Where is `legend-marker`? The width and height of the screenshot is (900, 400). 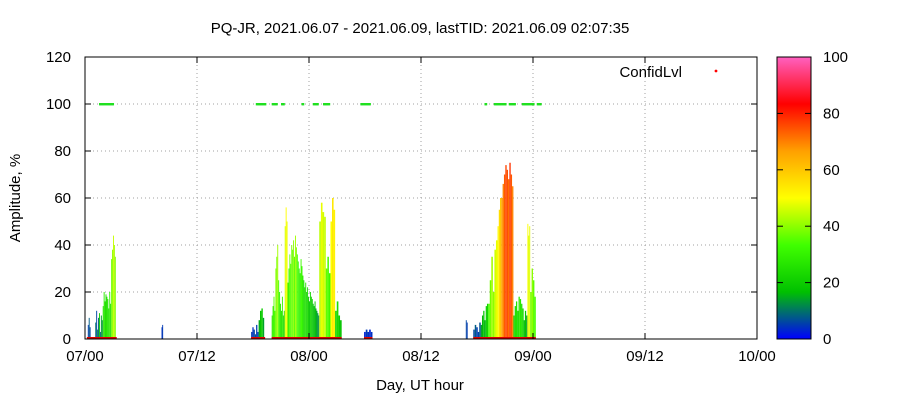 legend-marker is located at coordinates (716, 71).